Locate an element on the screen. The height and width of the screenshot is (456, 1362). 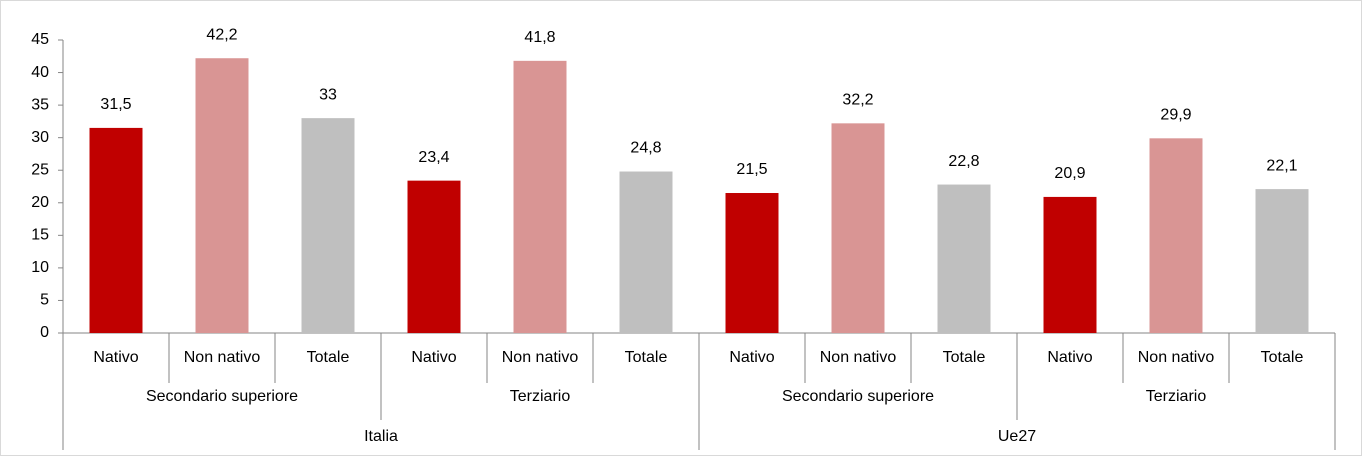
top-group-label: Ue27 is located at coordinates (1017, 436).